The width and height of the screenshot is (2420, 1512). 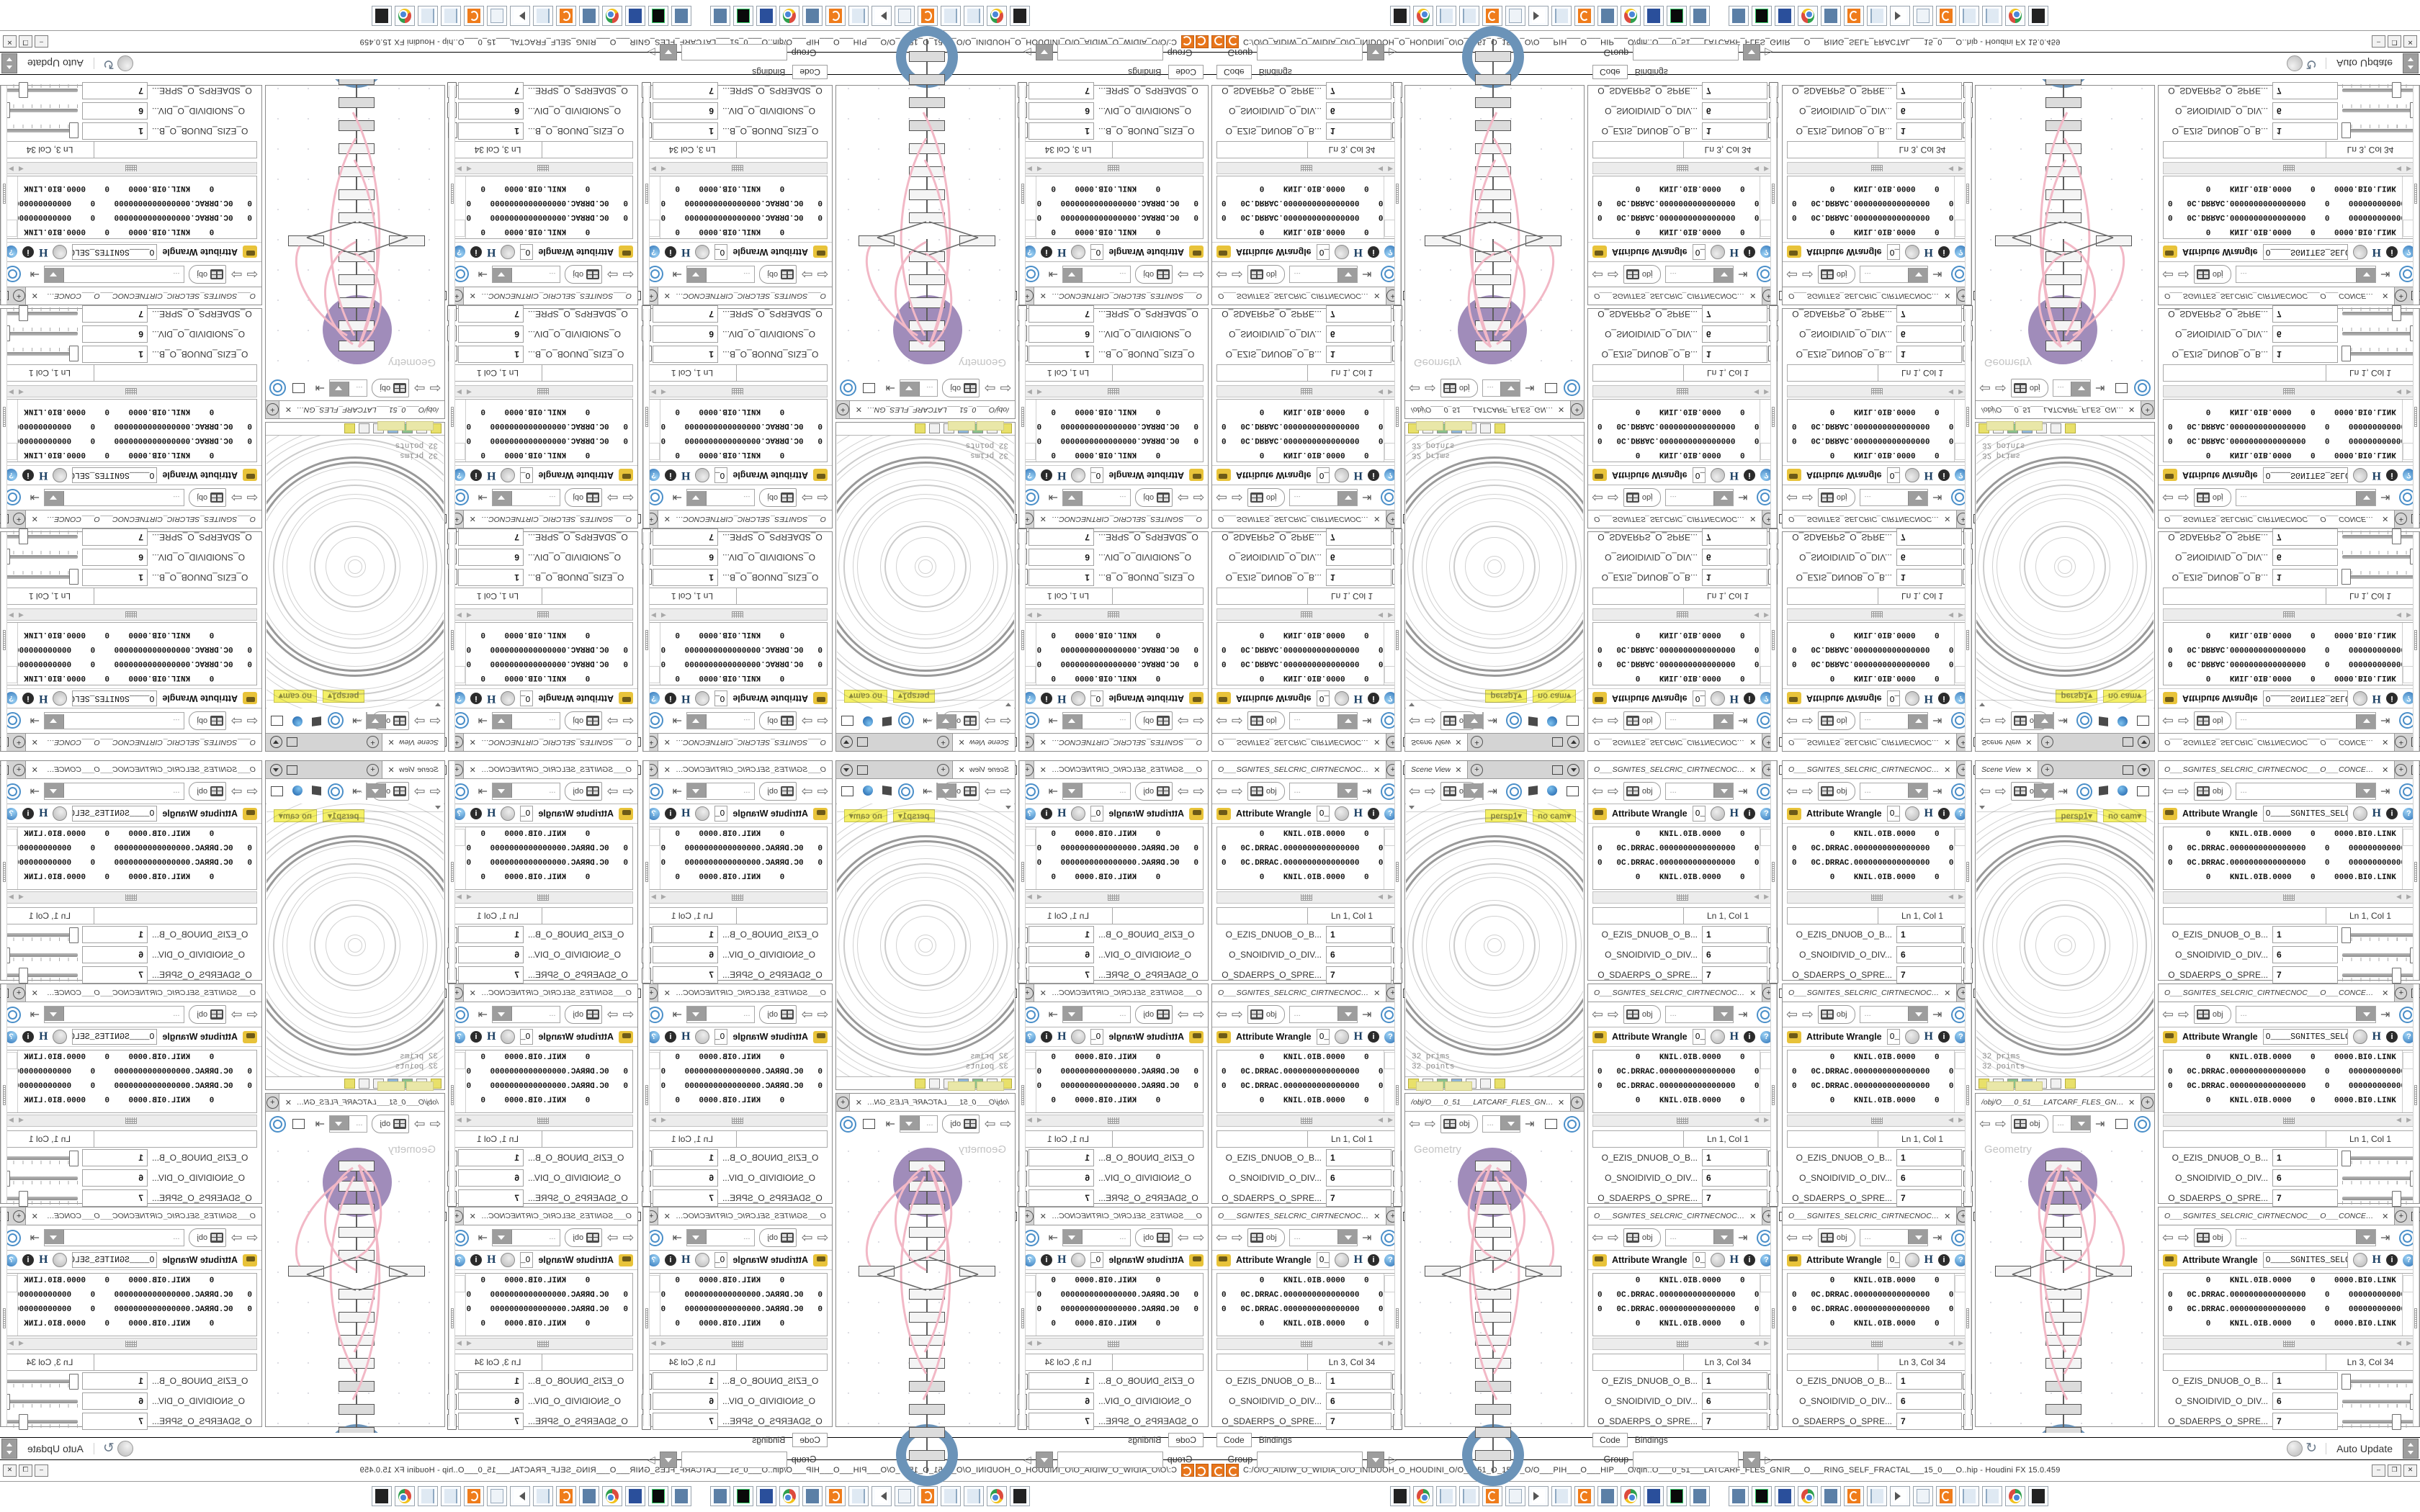 What do you see at coordinates (1734, 334) in the screenshot?
I see `parameter-value-input: 6` at bounding box center [1734, 334].